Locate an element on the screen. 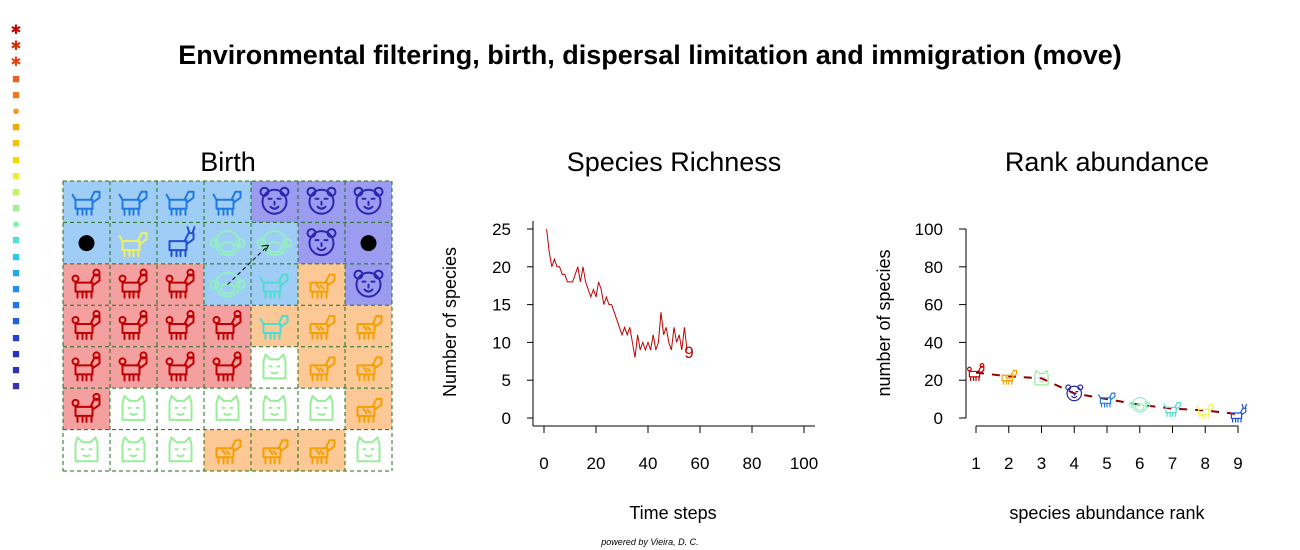 The image size is (1300, 550). monkey-icon: ● is located at coordinates (16, 110).